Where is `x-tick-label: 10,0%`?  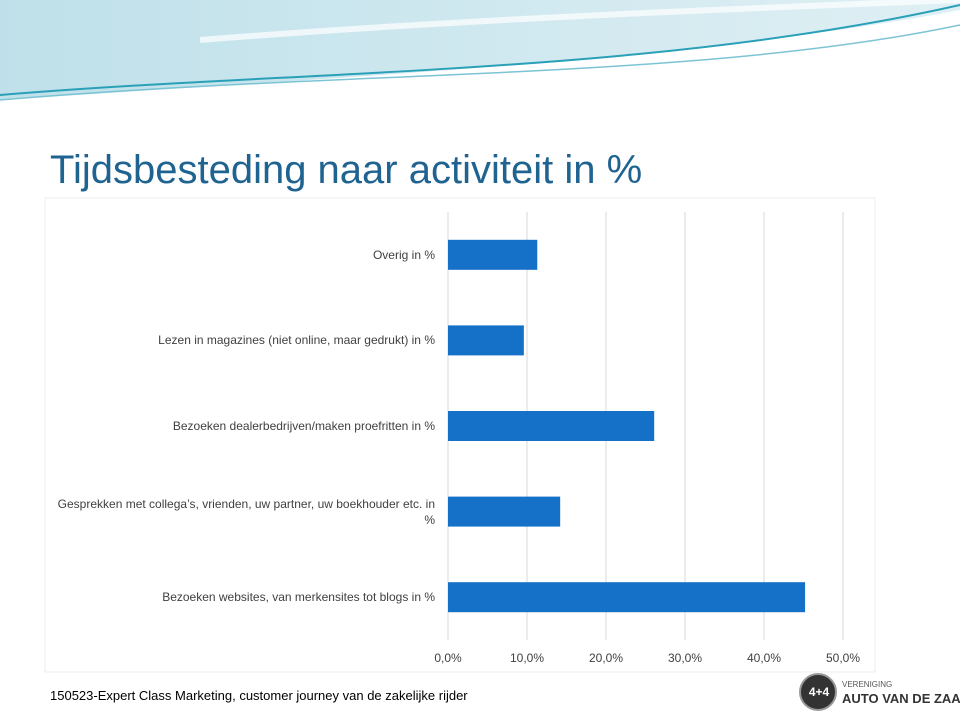 x-tick-label: 10,0% is located at coordinates (527, 658).